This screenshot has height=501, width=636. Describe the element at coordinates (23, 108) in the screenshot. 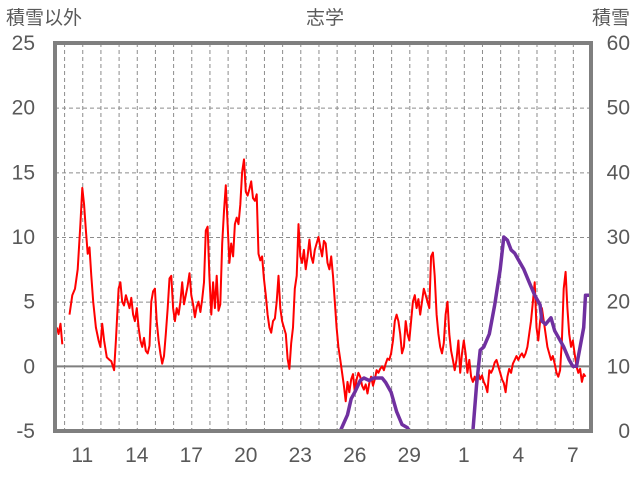

I see `left-tick-label: 20` at that location.